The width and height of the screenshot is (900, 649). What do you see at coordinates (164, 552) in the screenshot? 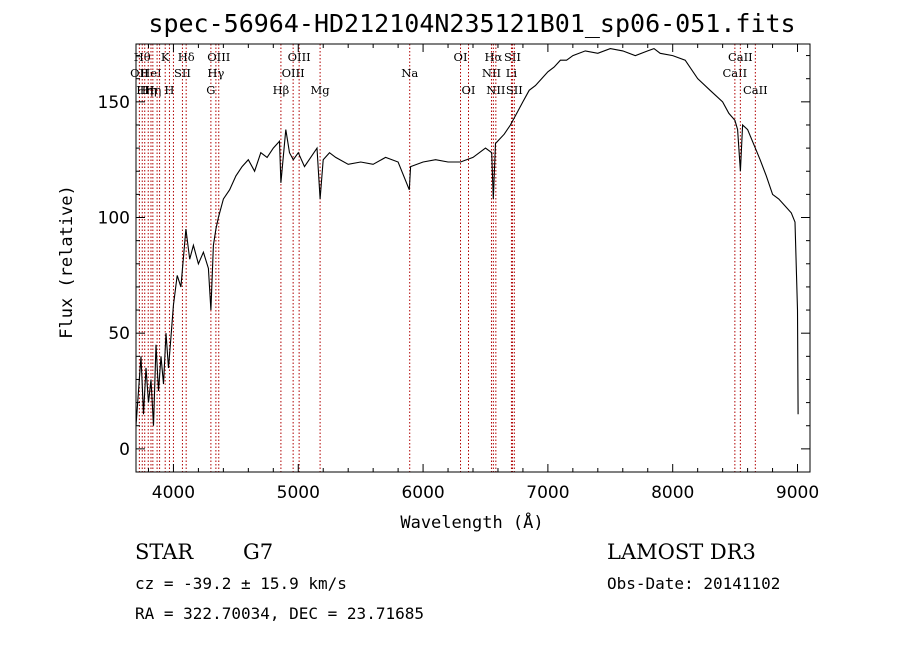
I see `object-type: STAR` at bounding box center [164, 552].